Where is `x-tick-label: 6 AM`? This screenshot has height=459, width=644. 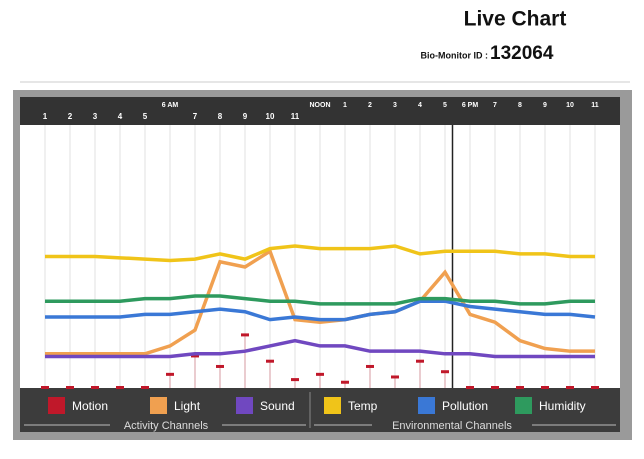 x-tick-label: 6 AM is located at coordinates (170, 105).